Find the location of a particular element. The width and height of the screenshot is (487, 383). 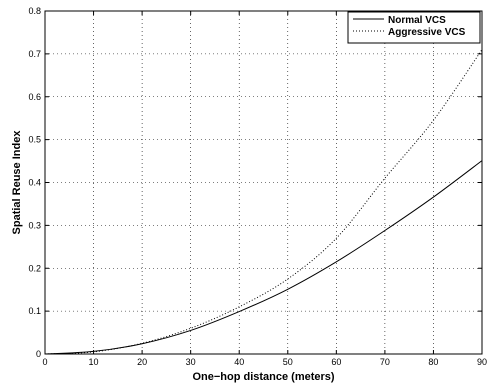

legend: Normal VCS Aggressive VCS is located at coordinates (414, 27).